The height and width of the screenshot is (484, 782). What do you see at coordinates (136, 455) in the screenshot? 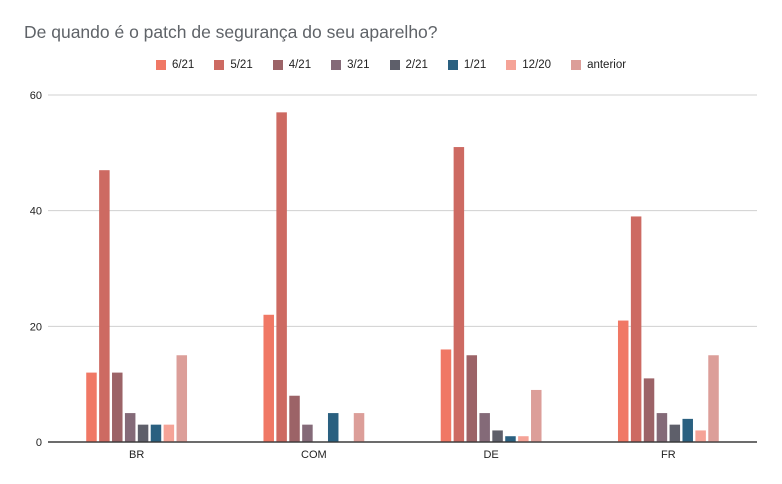
I see `x-tick-label: BR` at bounding box center [136, 455].